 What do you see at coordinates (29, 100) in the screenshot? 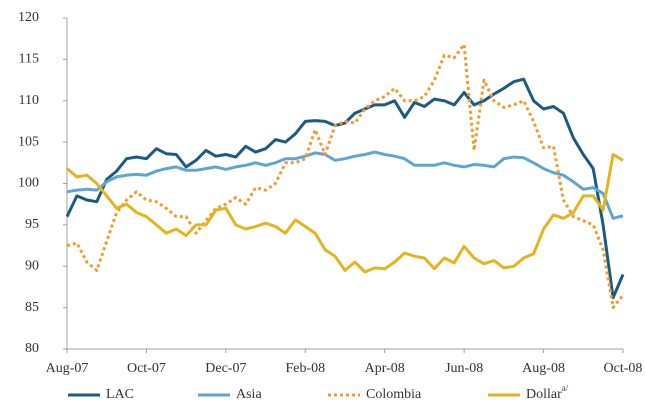
I see `y-tick-label: 110` at bounding box center [29, 100].